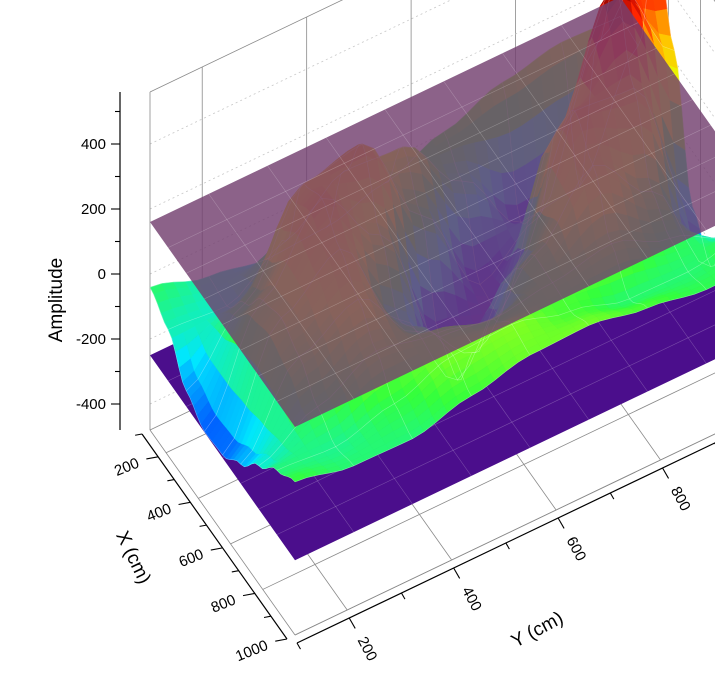  Describe the element at coordinates (93, 209) in the screenshot. I see `z-tick-label: 200` at that location.